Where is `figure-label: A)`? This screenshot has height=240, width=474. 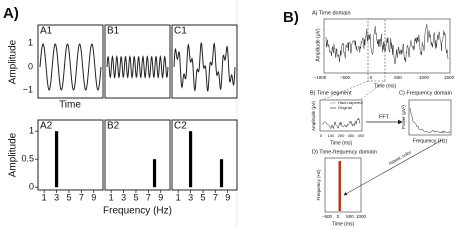
figure-label: A) is located at coordinates (11, 13).